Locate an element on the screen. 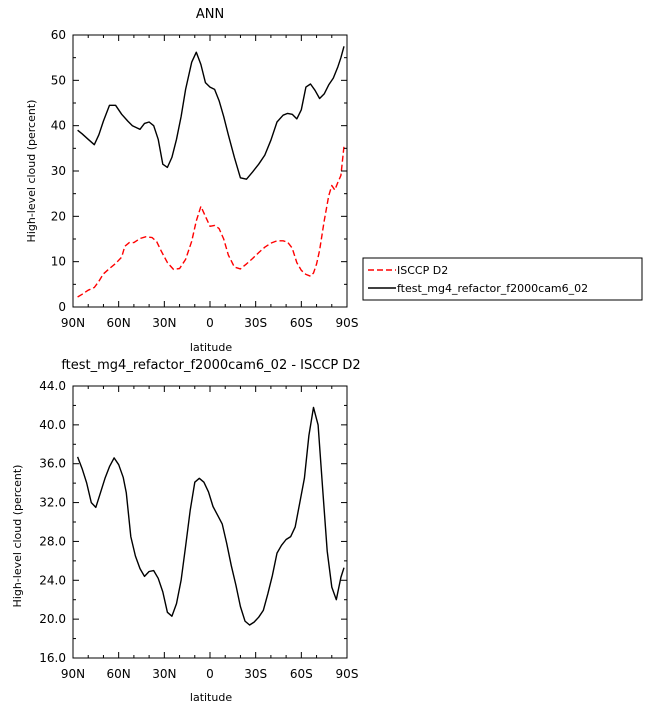 Image resolution: width=647 pixels, height=707 pixels. panel-2-xlabel: latitude is located at coordinates (211, 697).